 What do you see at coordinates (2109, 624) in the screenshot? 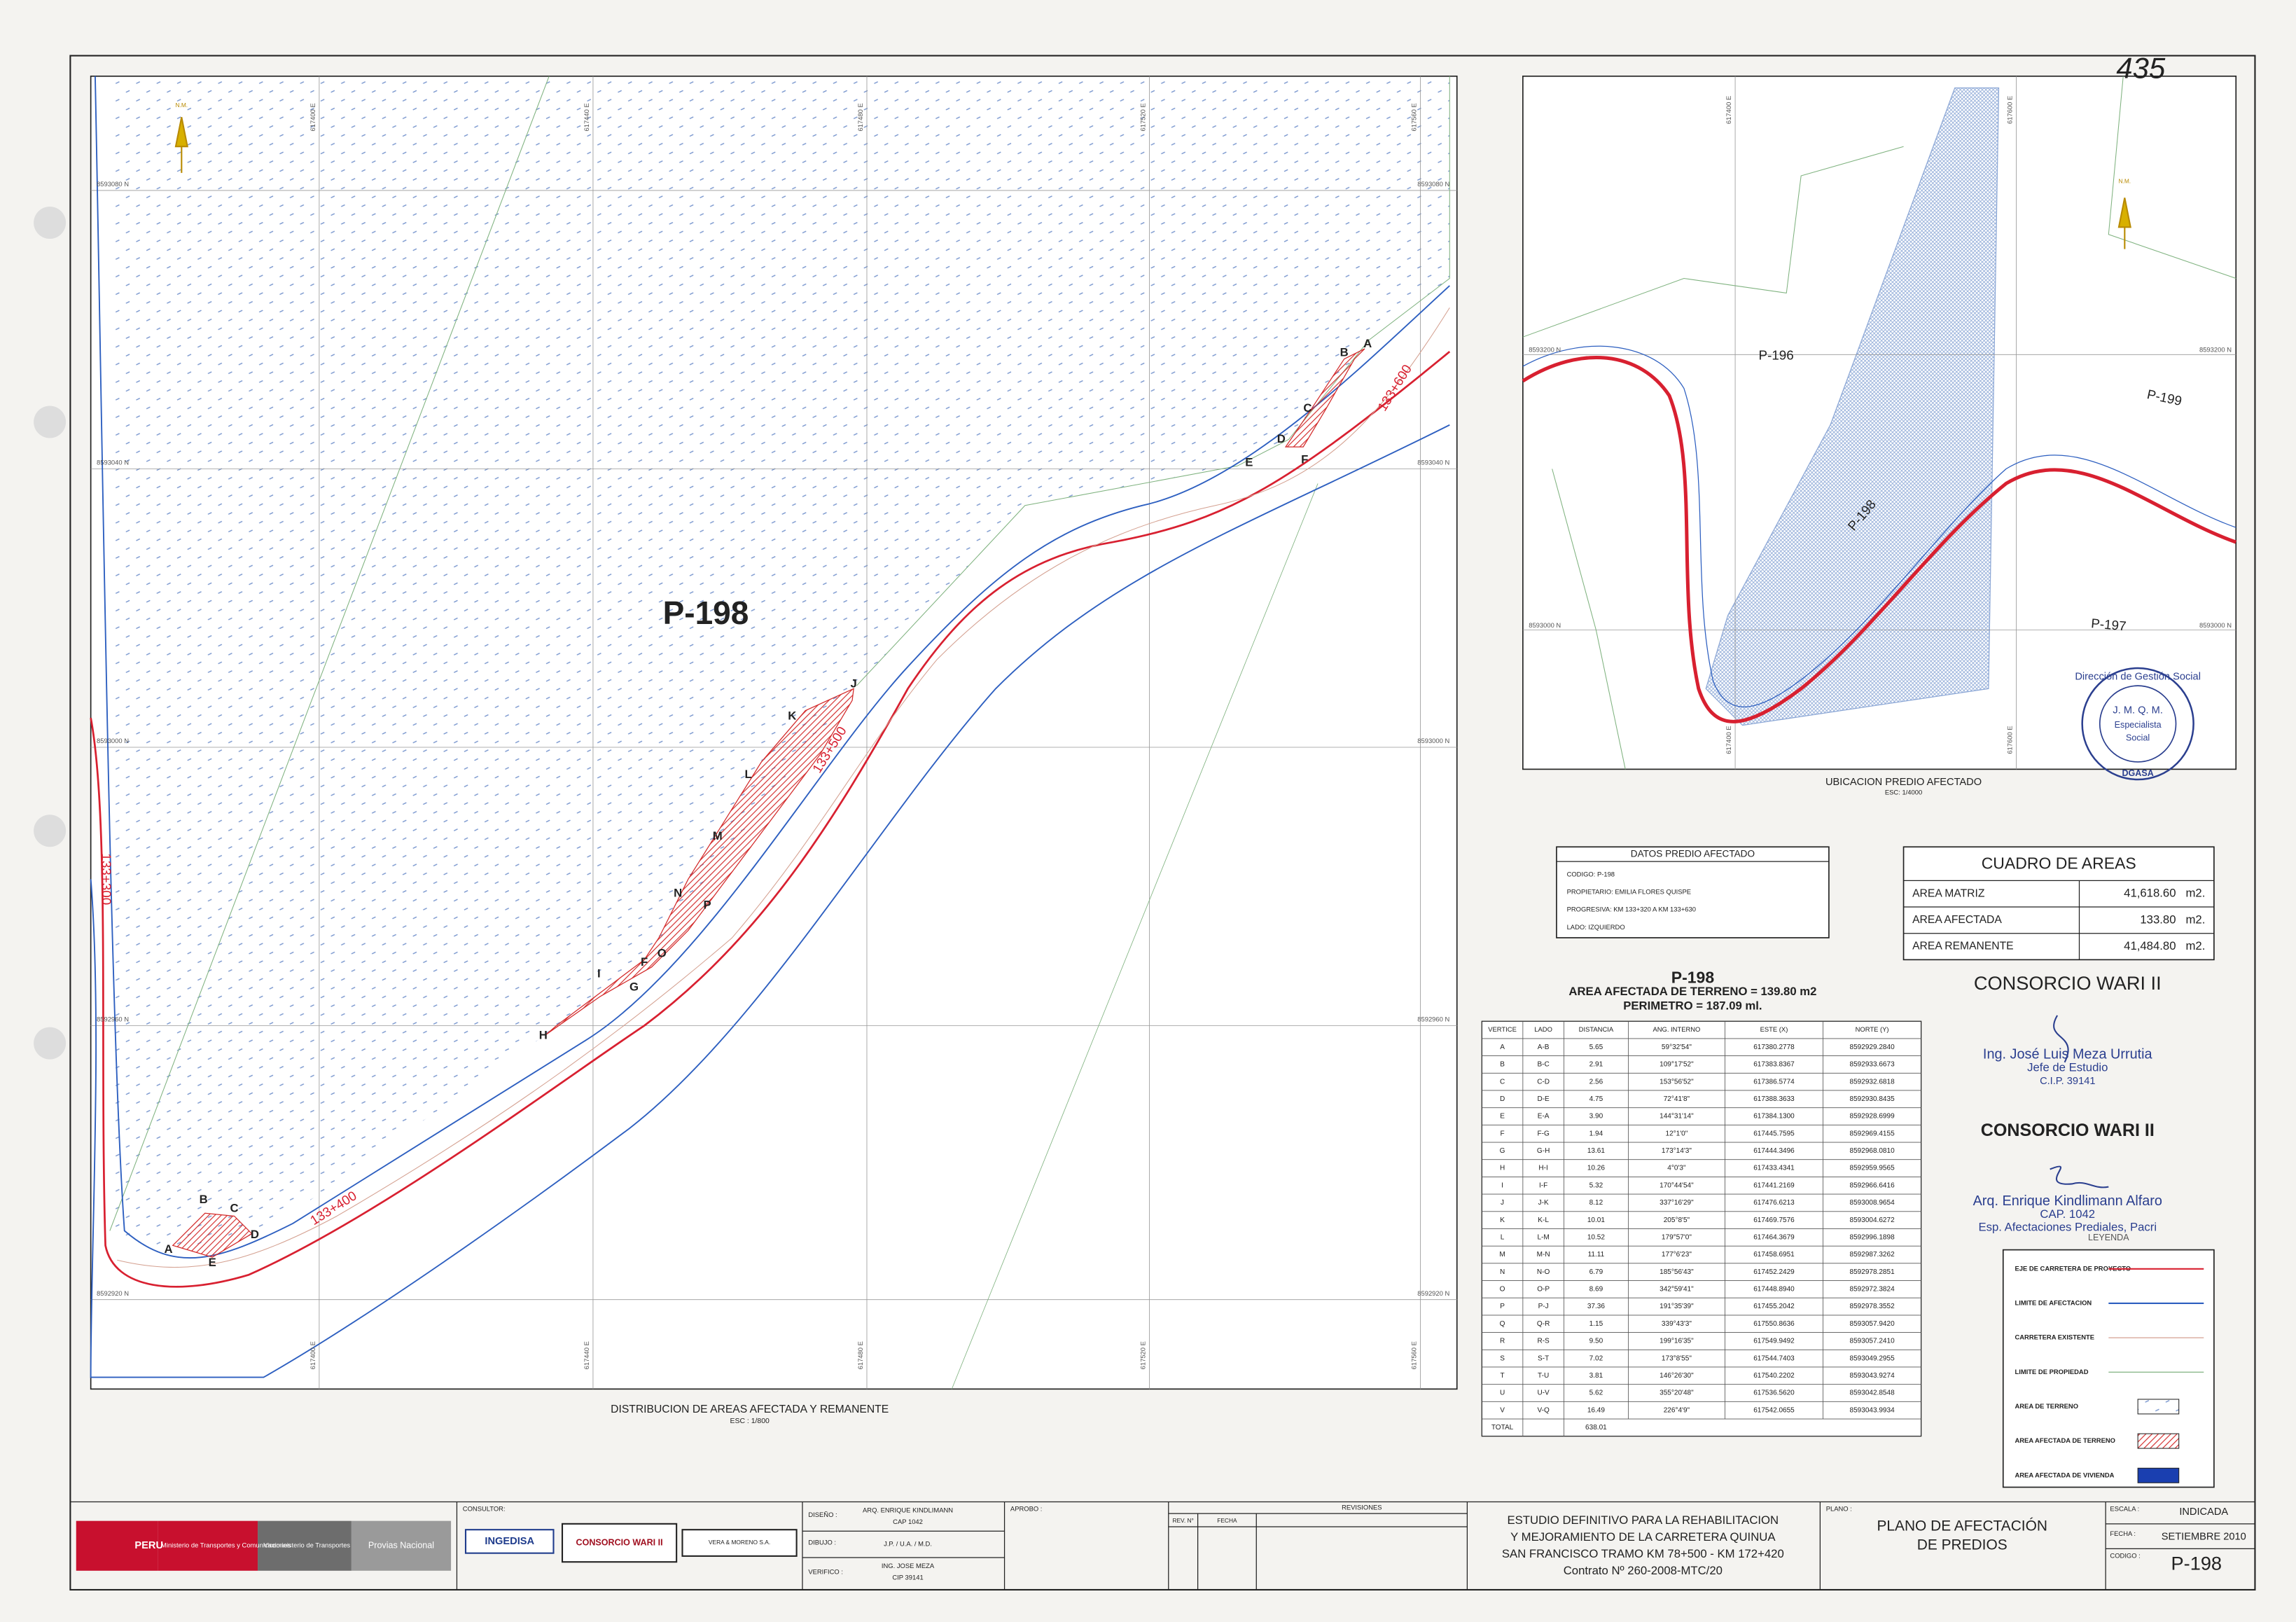
I see `parcel-label: P-197` at bounding box center [2109, 624].